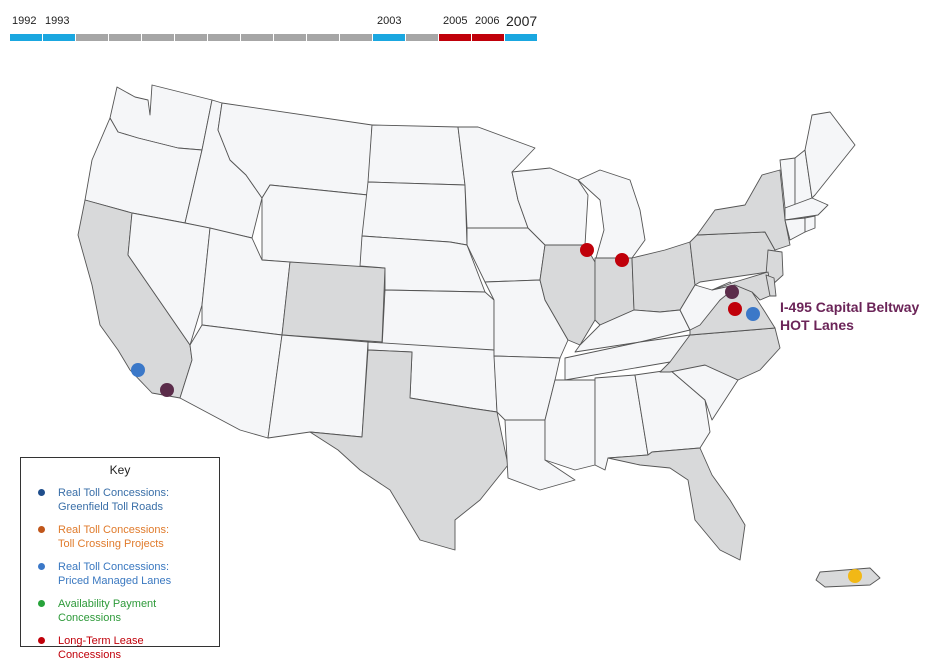  I want to click on year-label-1993: 1993, so click(57, 21).